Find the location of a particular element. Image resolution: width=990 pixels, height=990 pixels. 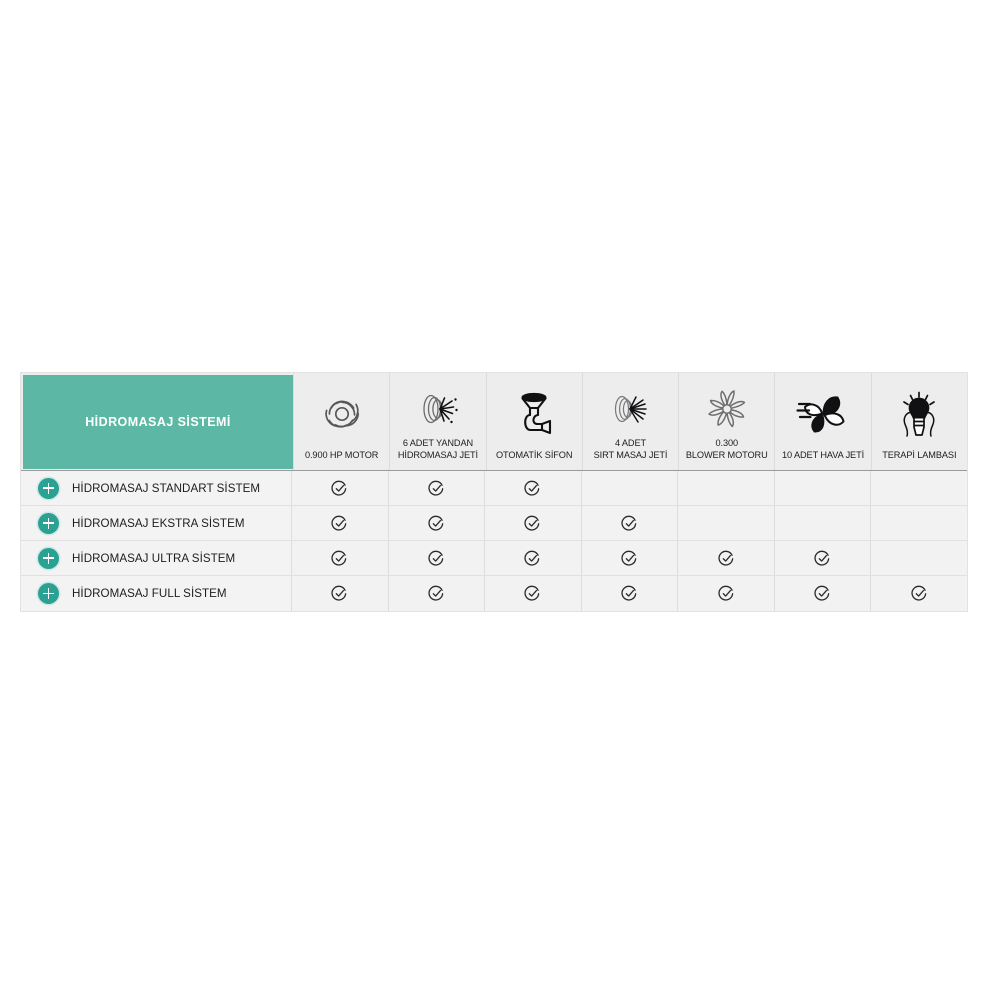

table-row: HİDROMASAJ EKSTRA SİSTEM is located at coordinates (494, 523).